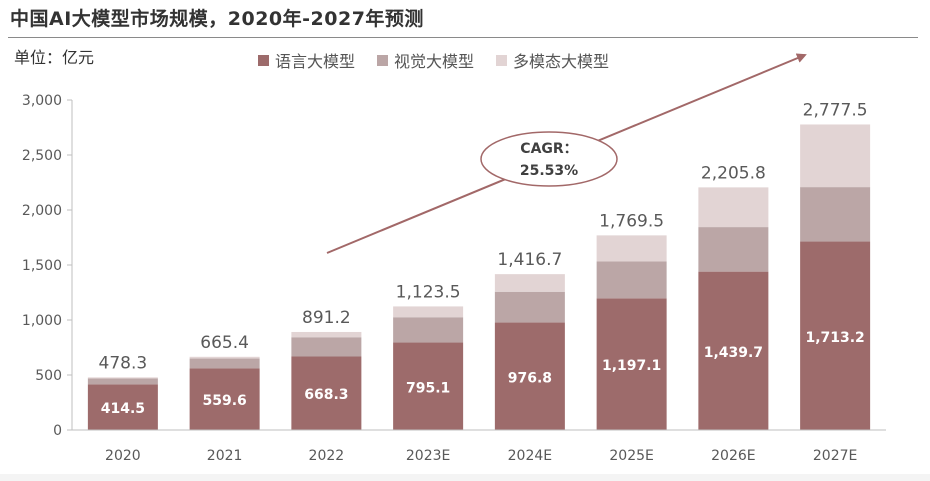 The width and height of the screenshot is (930, 481). Describe the element at coordinates (479, 446) in the screenshot. I see `x-axis: 2020 2021 2022 2023E 2024E 2025E 2026E 2027E` at that location.